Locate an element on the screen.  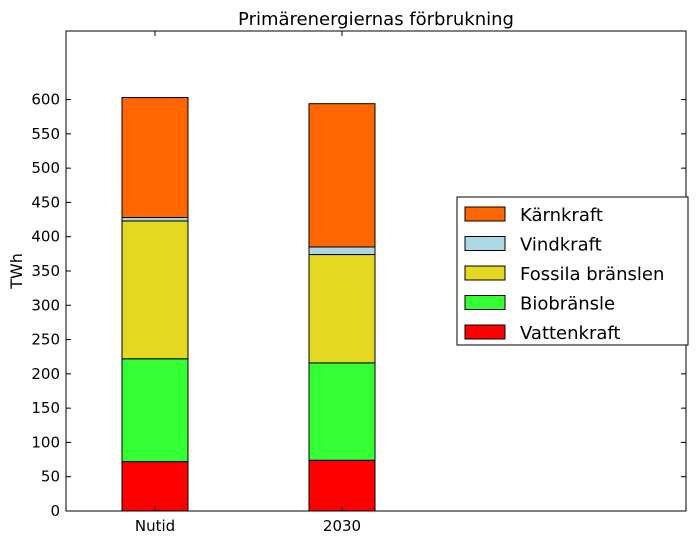
y-tick-label: 600 is located at coordinates (45, 100).